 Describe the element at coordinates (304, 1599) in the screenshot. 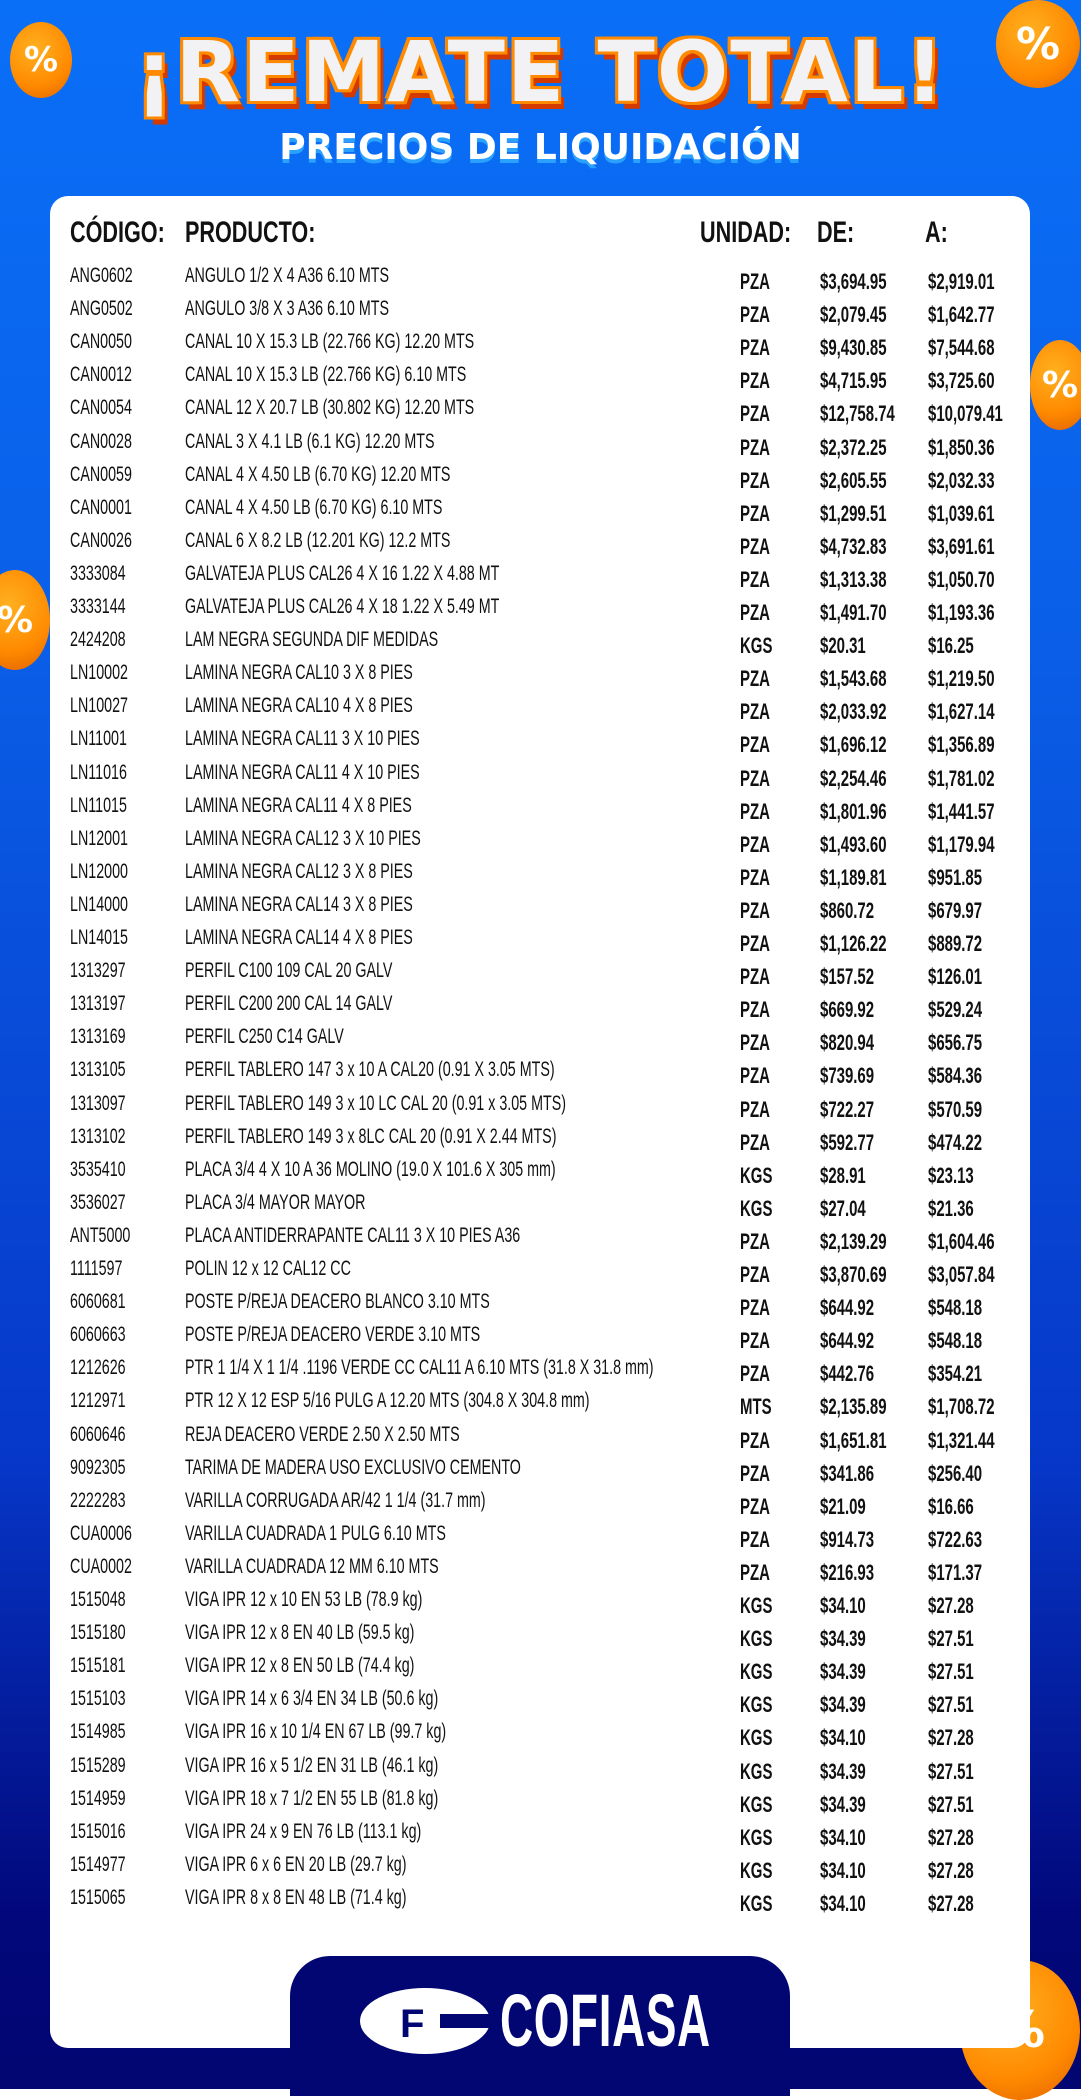

I see `product-name: VIGA IPR 12 x 10 EN 53 LB (78.9 kg)` at that location.